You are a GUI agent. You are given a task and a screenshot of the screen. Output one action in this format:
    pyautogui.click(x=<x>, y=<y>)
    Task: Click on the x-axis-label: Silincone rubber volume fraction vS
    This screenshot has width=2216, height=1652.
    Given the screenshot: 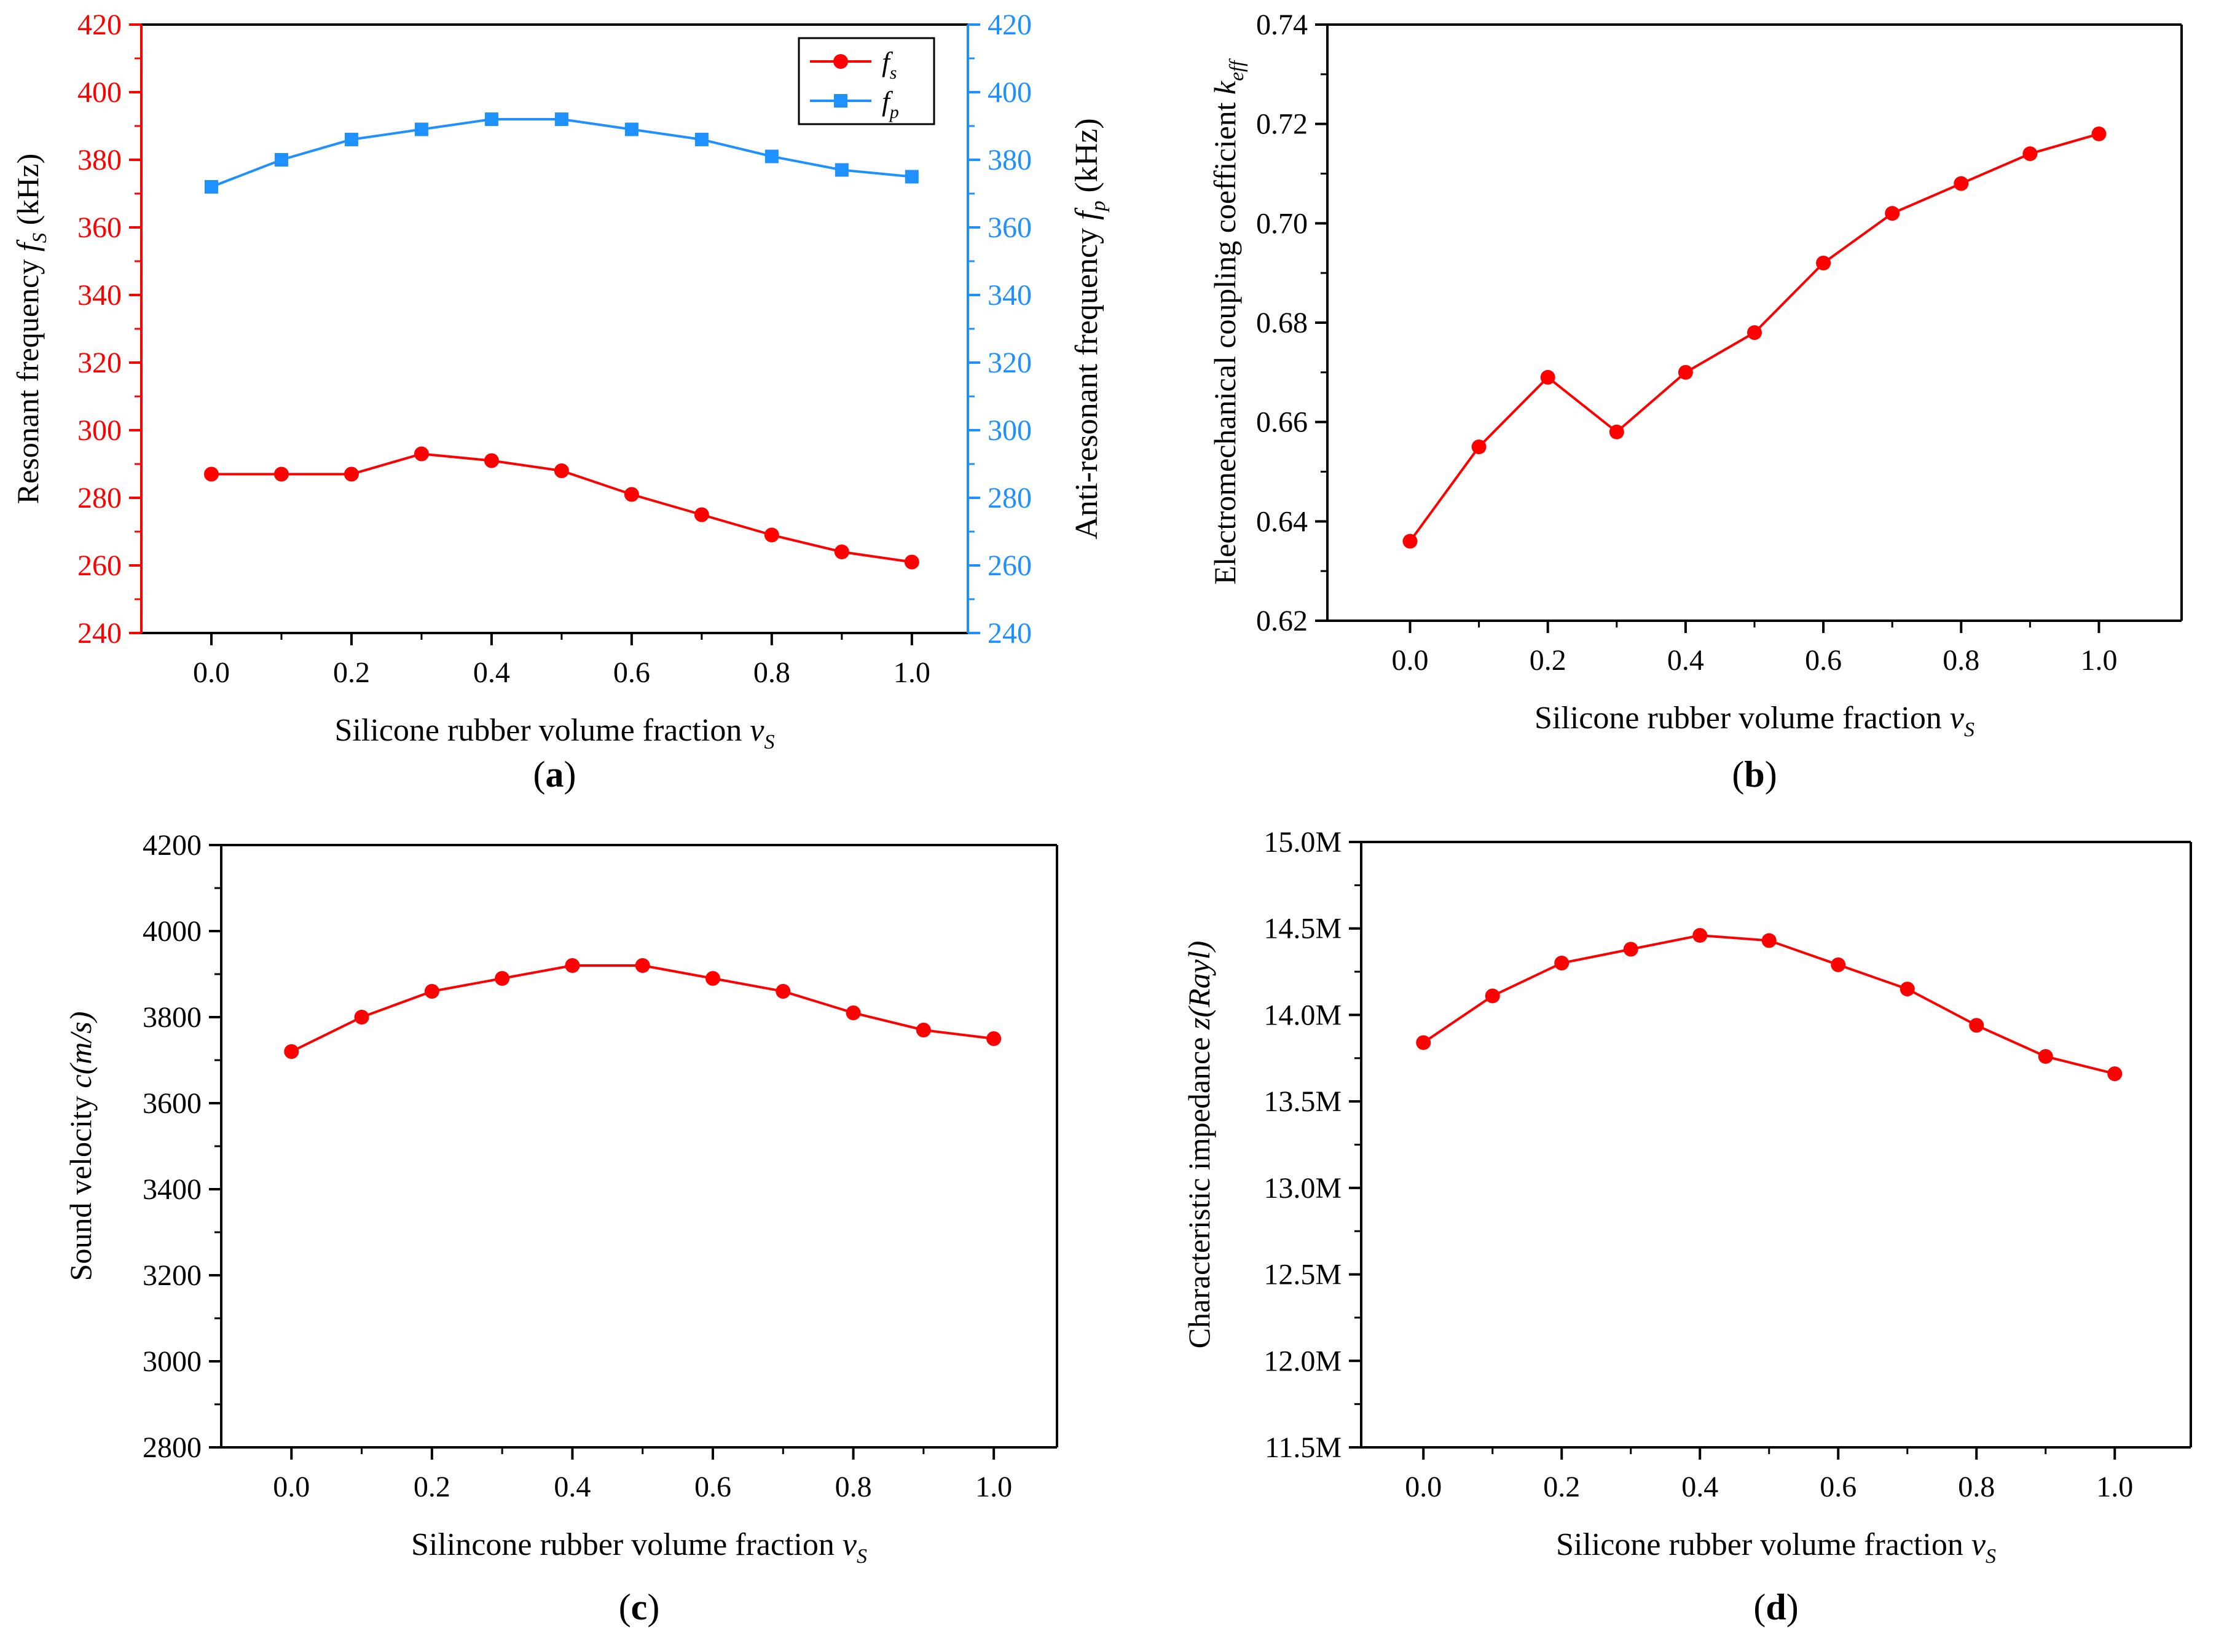 What is the action you would take?
    pyautogui.click(x=639, y=1548)
    